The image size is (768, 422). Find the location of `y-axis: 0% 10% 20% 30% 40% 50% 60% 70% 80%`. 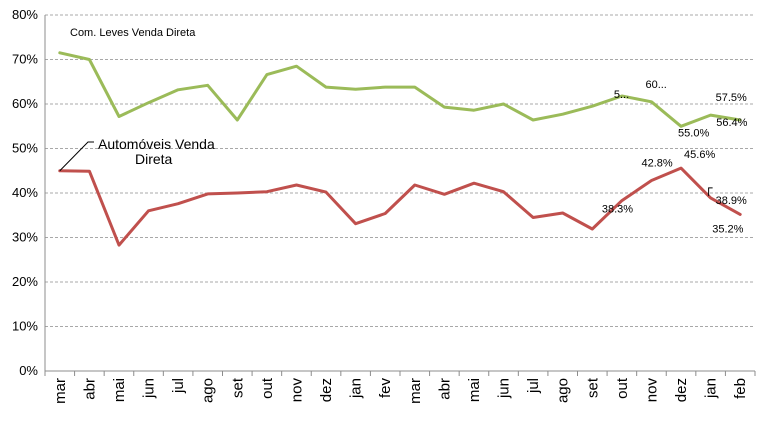

y-axis: 0% 10% 20% 30% 40% 50% 60% 70% 80% is located at coordinates (29, 192).